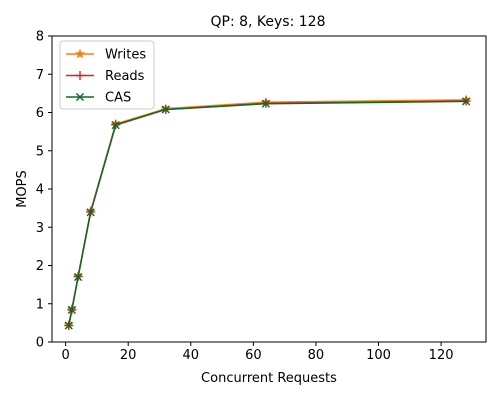 Image resolution: width=500 pixels, height=400 pixels. What do you see at coordinates (40, 151) in the screenshot?
I see `y-tick-label: 5` at bounding box center [40, 151].